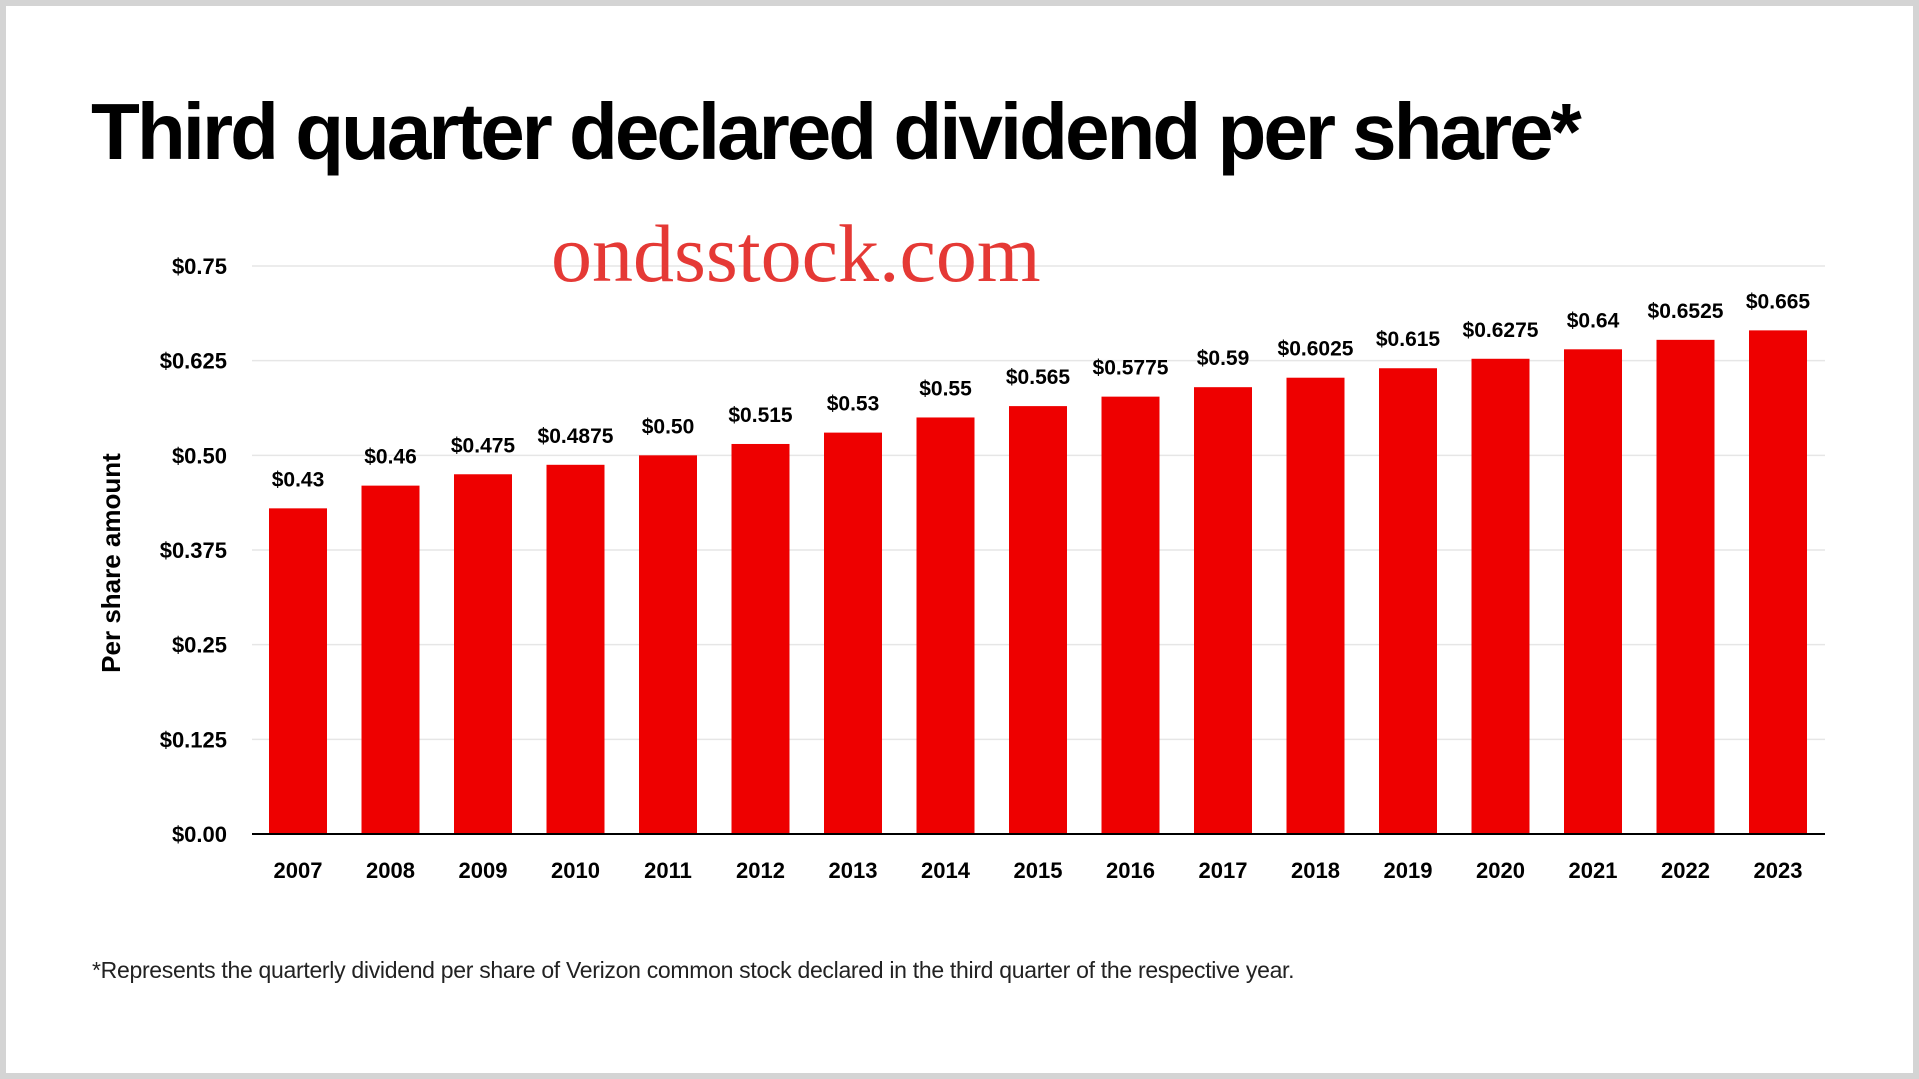 This screenshot has width=1919, height=1079. Describe the element at coordinates (298, 870) in the screenshot. I see `x-tick-label: 2007` at that location.